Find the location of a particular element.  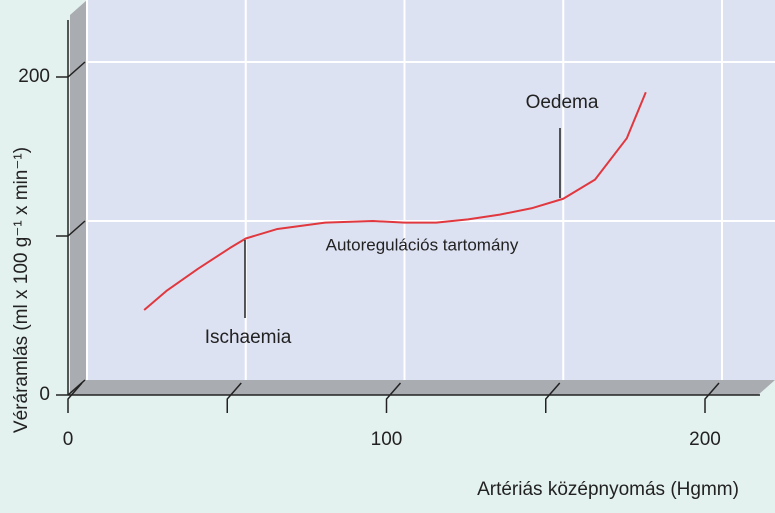

x-axis-label: Artériás középnyomás (Hgmm) is located at coordinates (608, 489).